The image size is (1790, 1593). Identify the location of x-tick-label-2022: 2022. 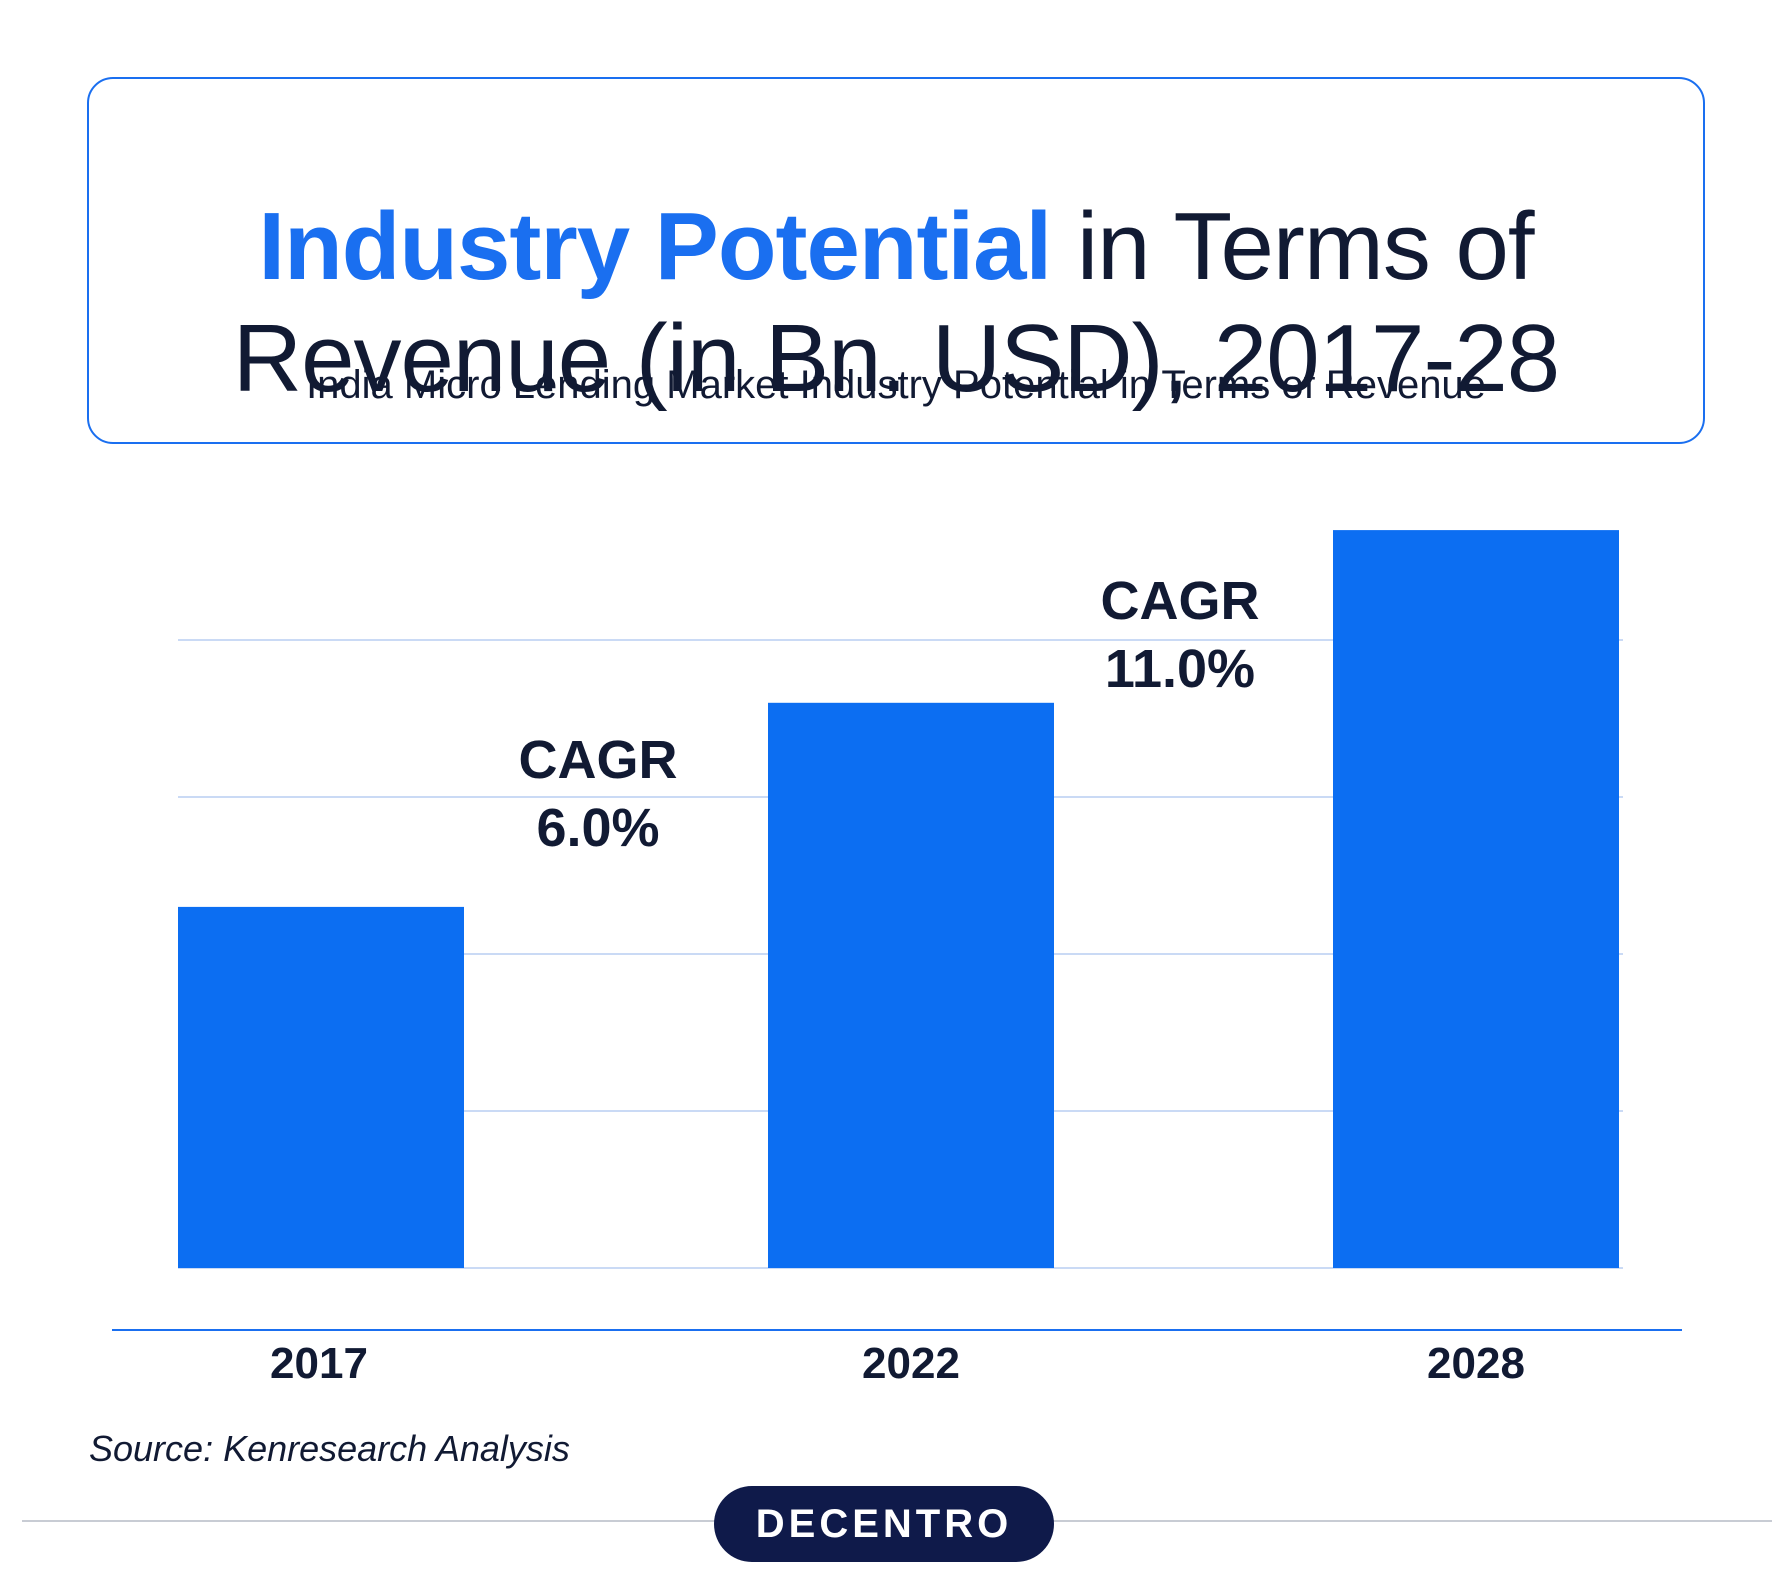
(911, 1363).